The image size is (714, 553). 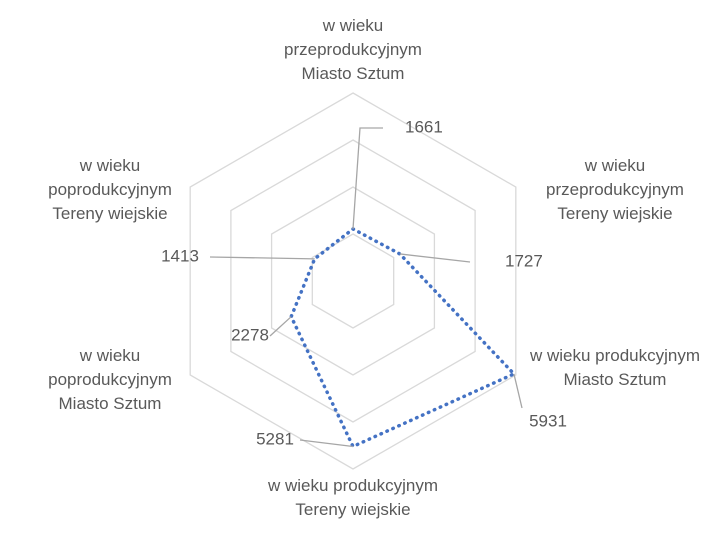 What do you see at coordinates (548, 420) in the screenshot?
I see `data-label: 5931` at bounding box center [548, 420].